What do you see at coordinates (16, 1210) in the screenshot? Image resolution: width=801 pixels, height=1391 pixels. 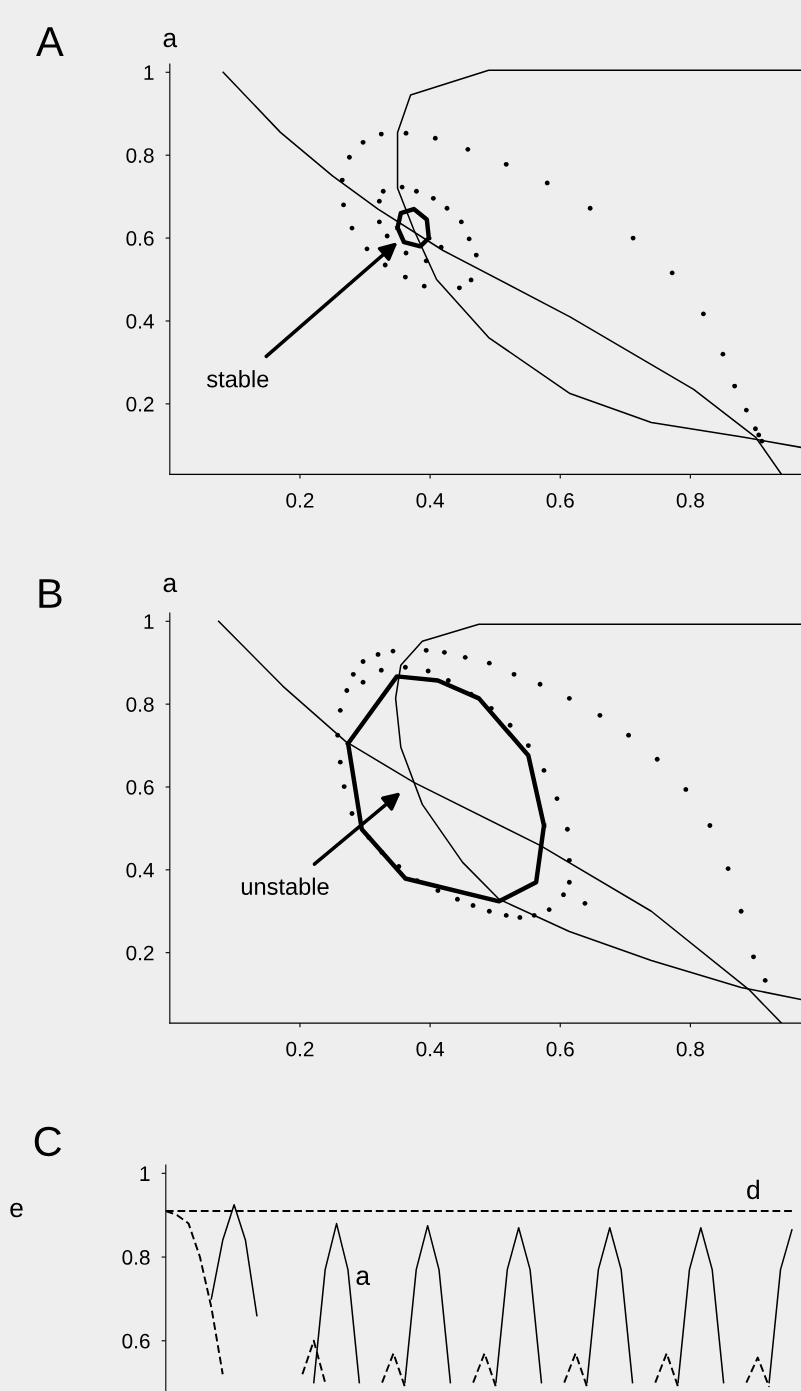 I see `y-axis-title: e` at bounding box center [16, 1210].